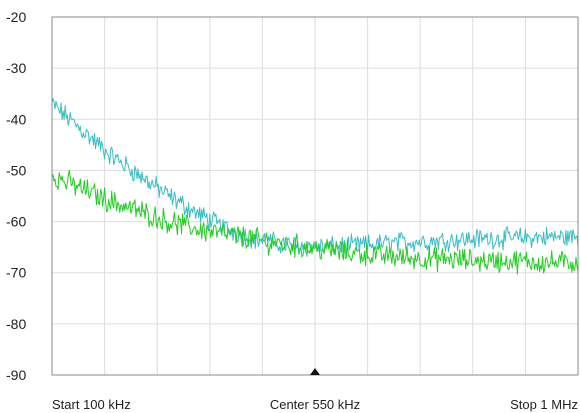 This screenshot has height=413, width=580. Describe the element at coordinates (315, 404) in the screenshot. I see `x-label-center: Center 550 kHz` at that location.